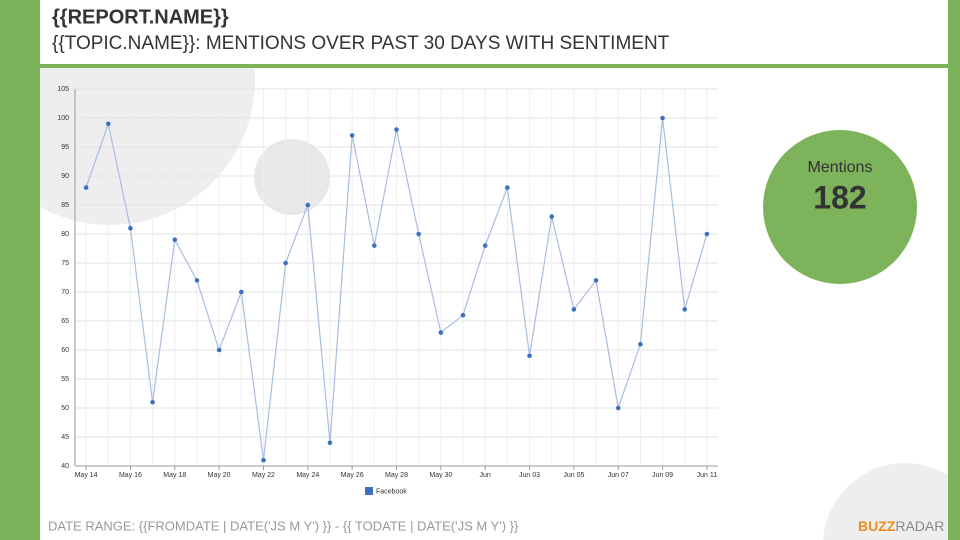 Image resolution: width=960 pixels, height=540 pixels. Describe the element at coordinates (65, 234) in the screenshot. I see `y-tick-label: 80` at that location.